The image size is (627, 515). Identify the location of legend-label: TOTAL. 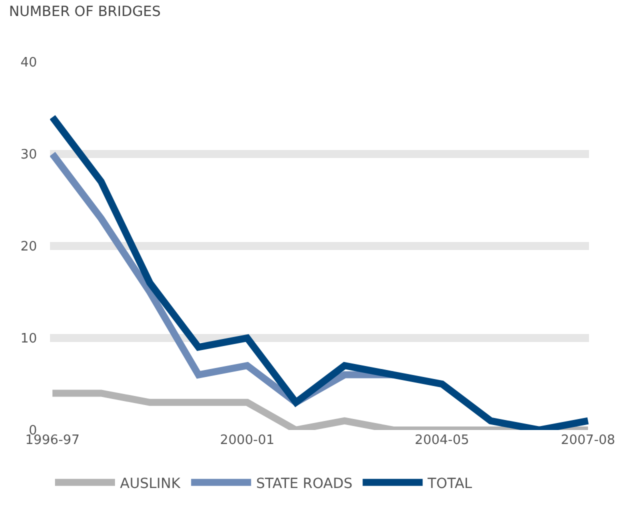
(449, 484).